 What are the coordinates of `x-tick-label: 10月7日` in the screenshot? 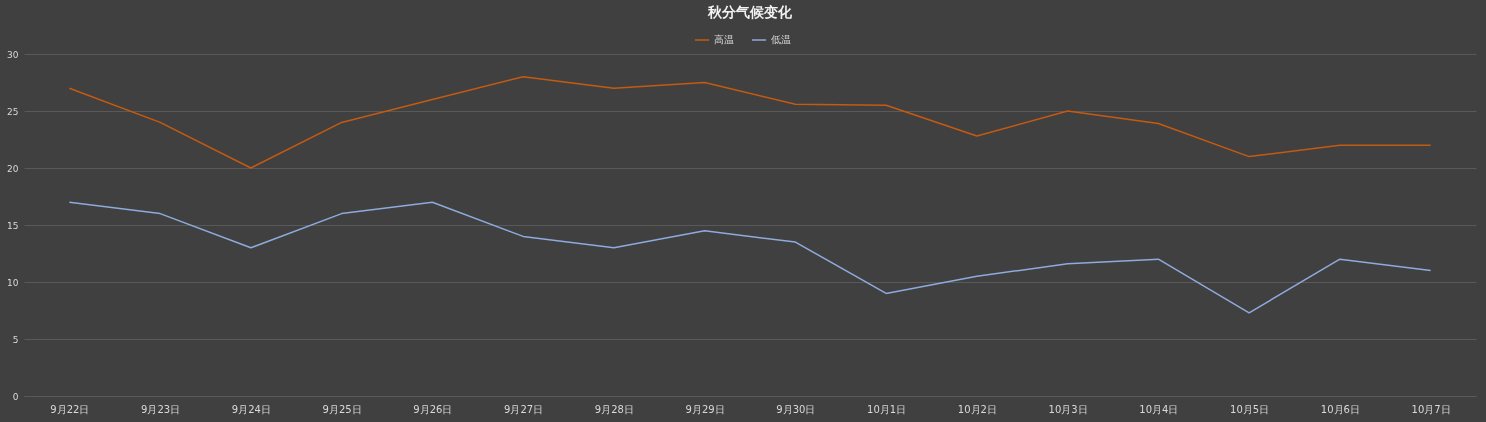 It's located at (1431, 409).